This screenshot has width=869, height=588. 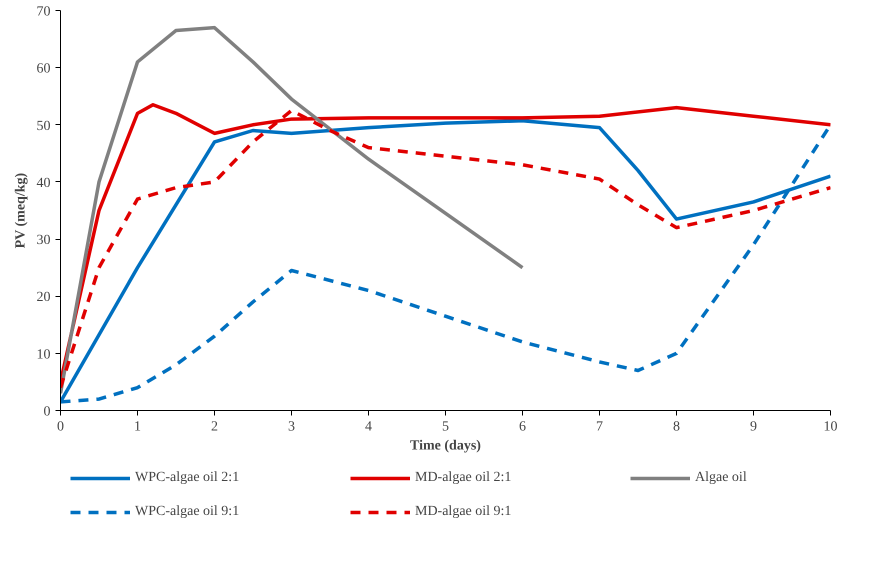 What do you see at coordinates (43, 298) in the screenshot?
I see `y-tick-label: 20` at bounding box center [43, 298].